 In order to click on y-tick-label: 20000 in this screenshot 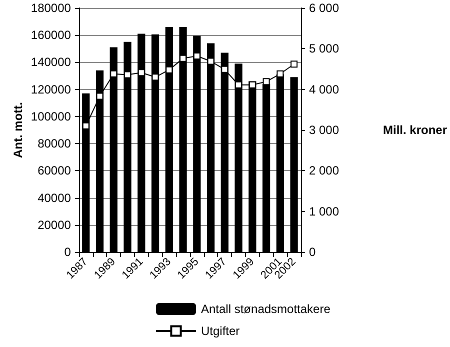, I will do `click(55, 225)`.